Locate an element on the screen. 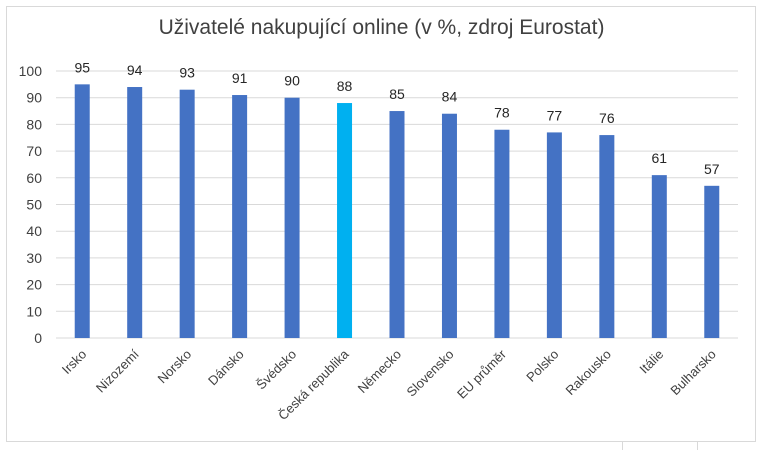 This screenshot has width=763, height=450. x-category-label: Irsko is located at coordinates (74, 362).